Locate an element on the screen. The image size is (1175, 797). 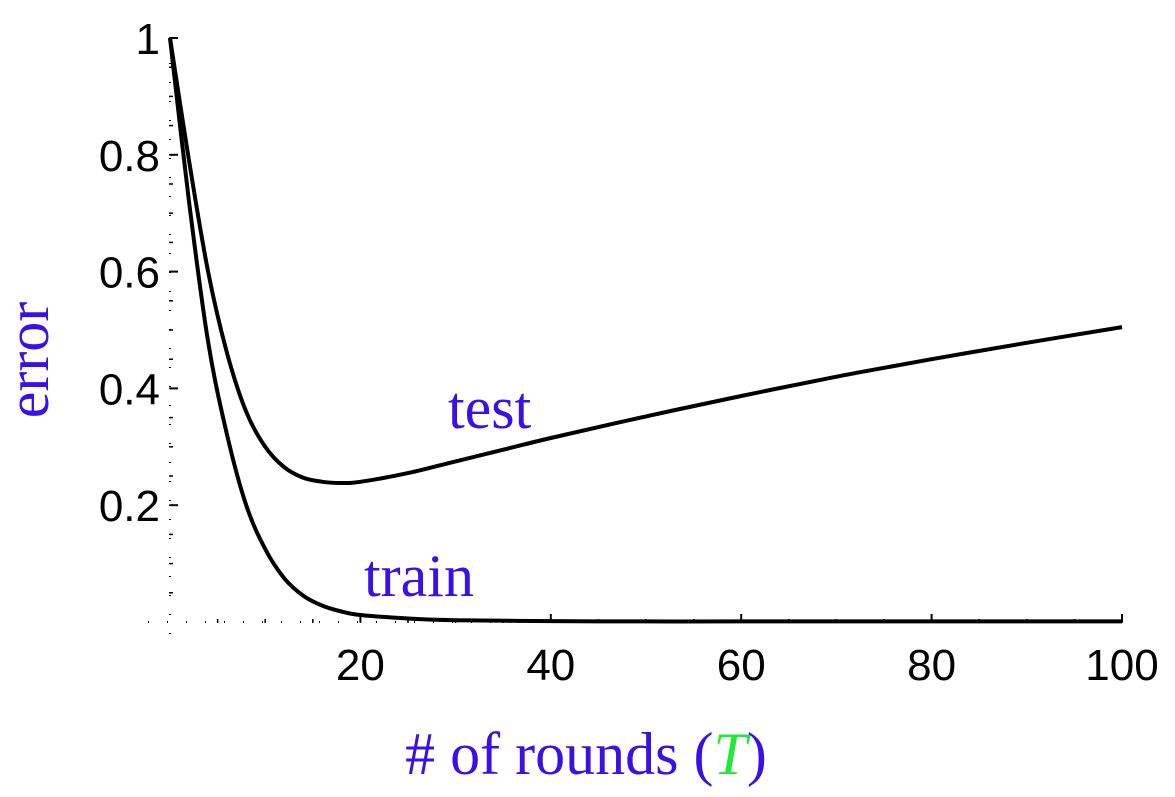
y-tick-label: 0.2 is located at coordinates (129, 506).